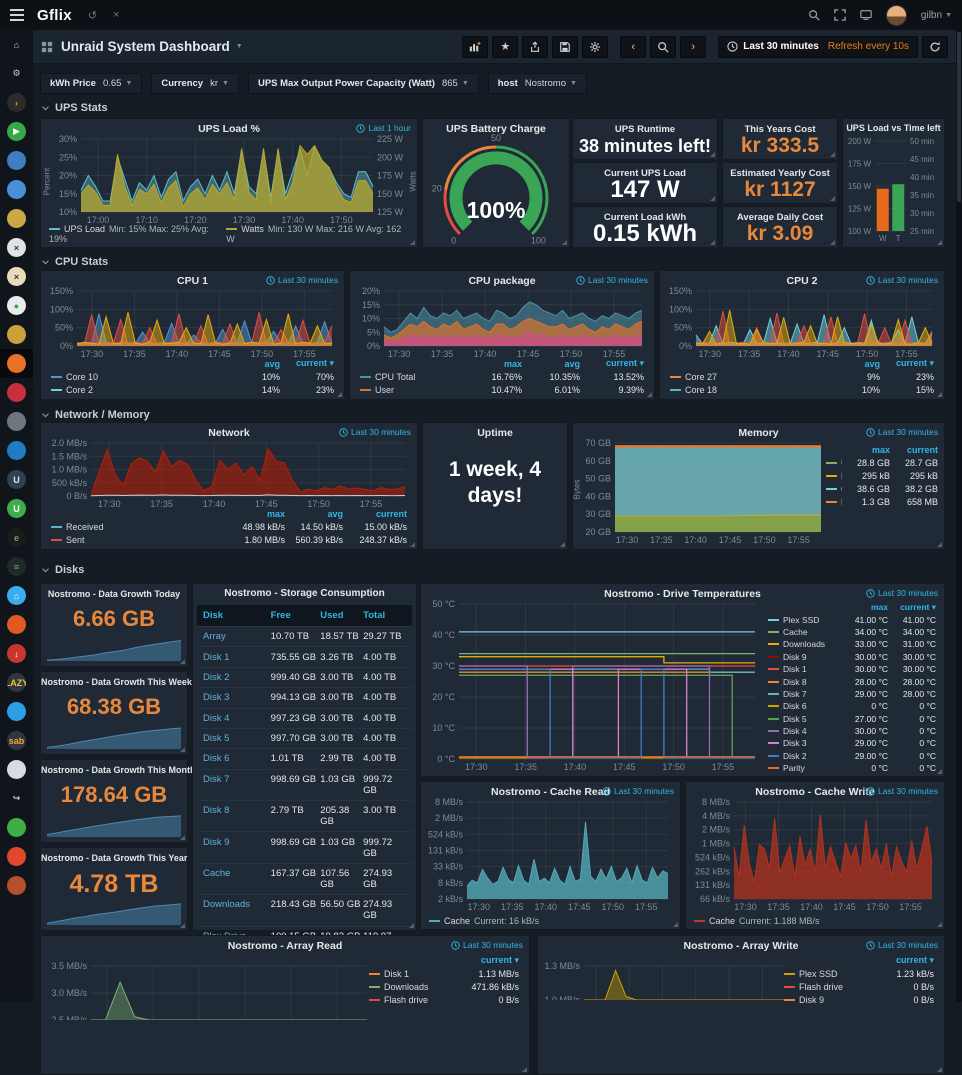 This screenshot has width=962, height=1075. Describe the element at coordinates (91, 83) in the screenshot. I see `variable-dropdown: kWh Price 0.65 ▼` at that location.